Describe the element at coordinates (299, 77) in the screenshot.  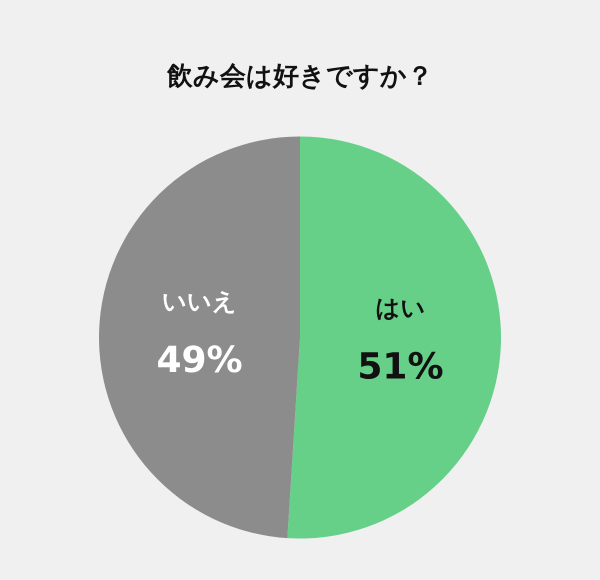
I see `chart-title: 飲み会は好きですか？` at that location.